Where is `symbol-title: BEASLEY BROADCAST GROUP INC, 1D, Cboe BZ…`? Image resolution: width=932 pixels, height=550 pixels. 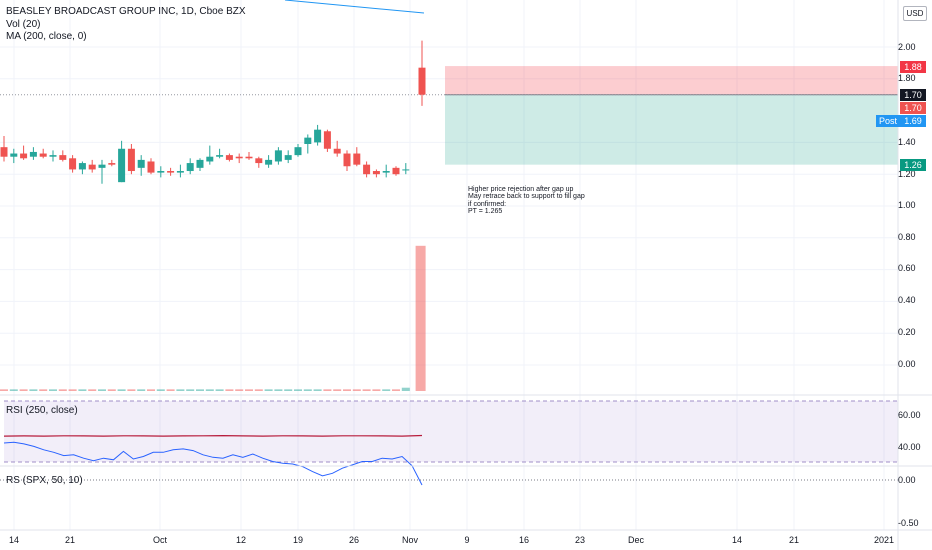 symbol-title: BEASLEY BROADCAST GROUP INC, 1D, Cboe BZ… is located at coordinates (126, 11).